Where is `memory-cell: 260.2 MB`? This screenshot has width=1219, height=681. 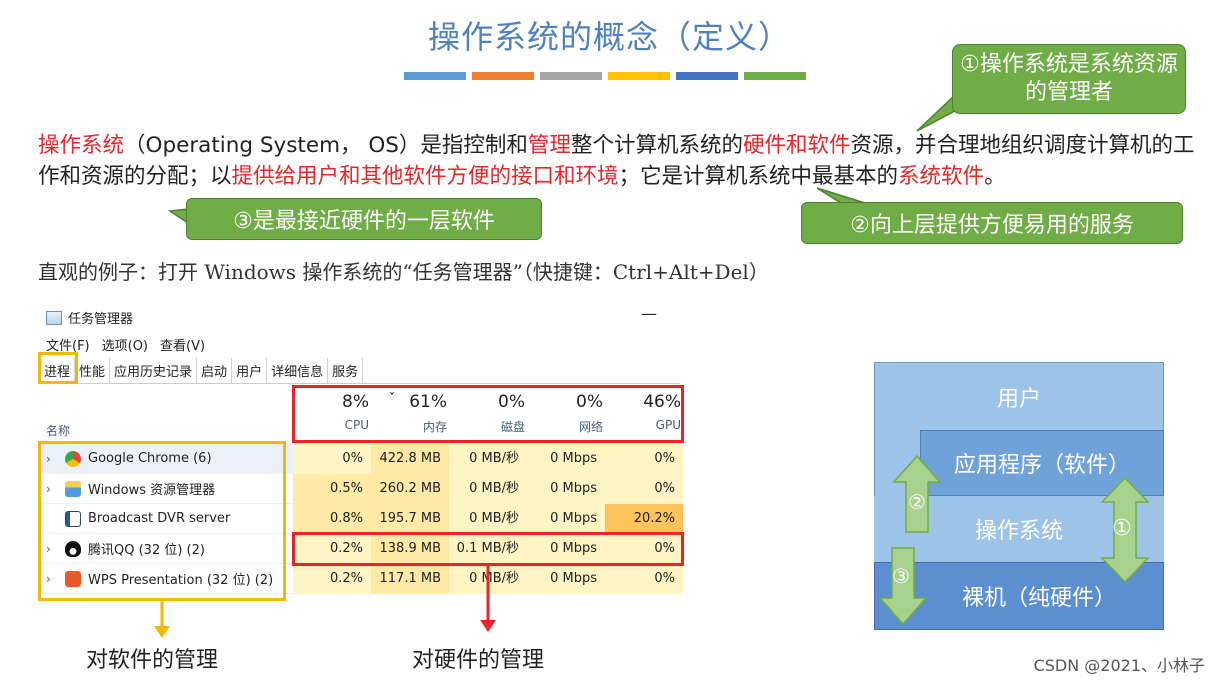 memory-cell: 260.2 MB is located at coordinates (410, 488).